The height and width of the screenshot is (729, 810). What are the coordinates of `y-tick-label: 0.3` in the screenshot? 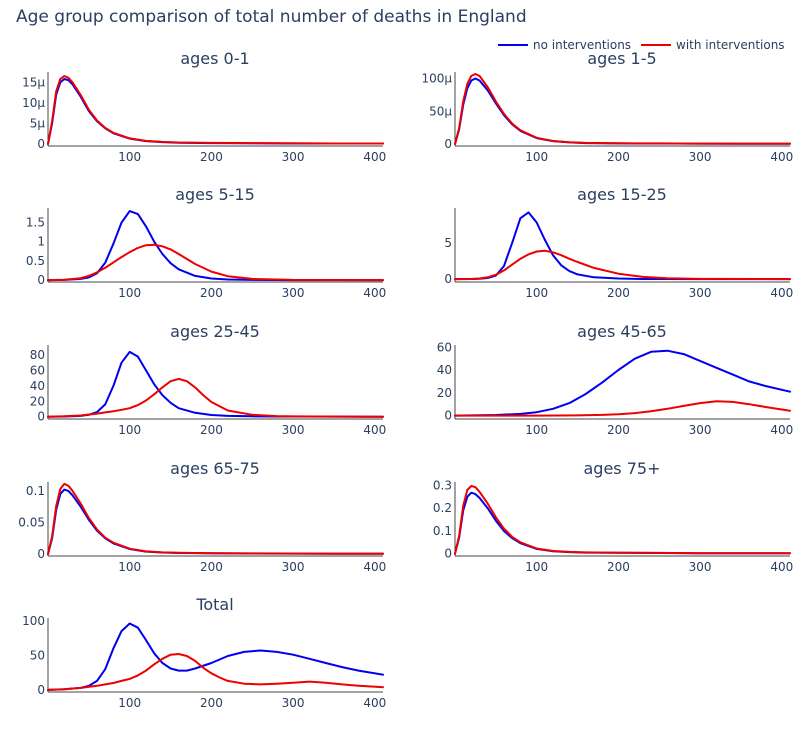 It's located at (442, 485).